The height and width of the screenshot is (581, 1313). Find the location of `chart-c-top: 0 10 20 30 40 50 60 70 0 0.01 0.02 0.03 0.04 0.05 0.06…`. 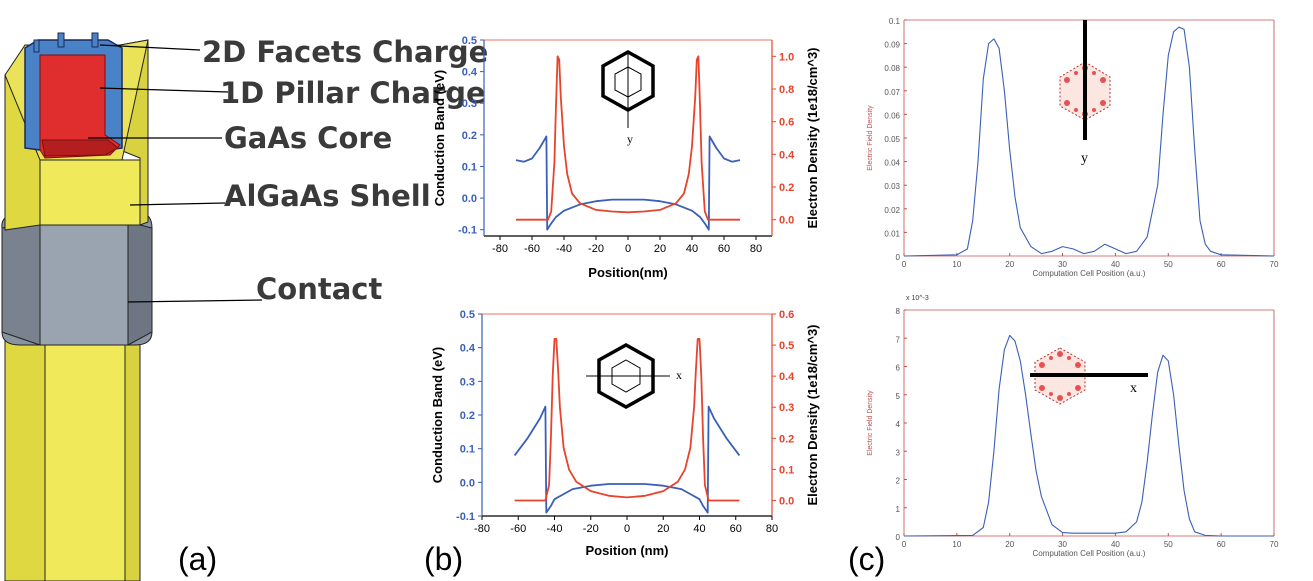

chart-c-top: 0 10 20 30 40 50 60 70 0 0.01 0.02 0.03 0.04 0.05 0.06… is located at coordinates (1073, 147).